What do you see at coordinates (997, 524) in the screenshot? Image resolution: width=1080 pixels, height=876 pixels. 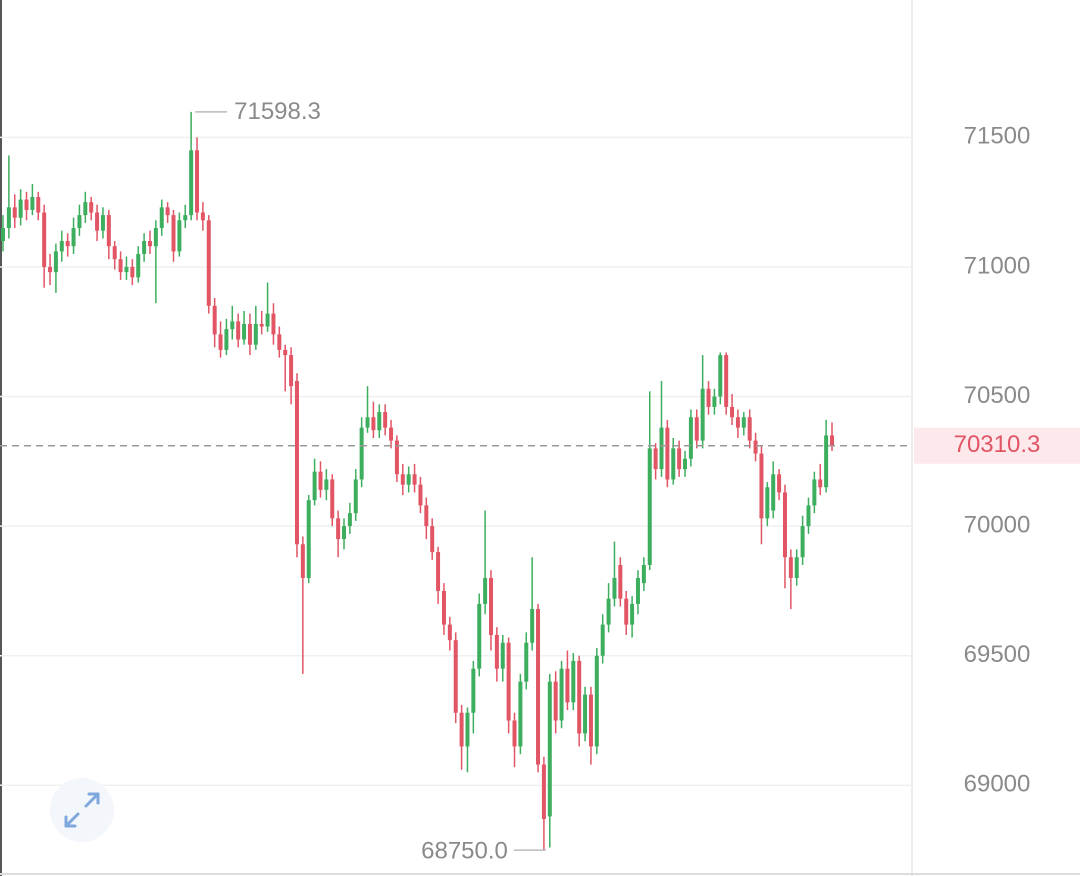 I see `y-tick-label: 70000` at bounding box center [997, 524].